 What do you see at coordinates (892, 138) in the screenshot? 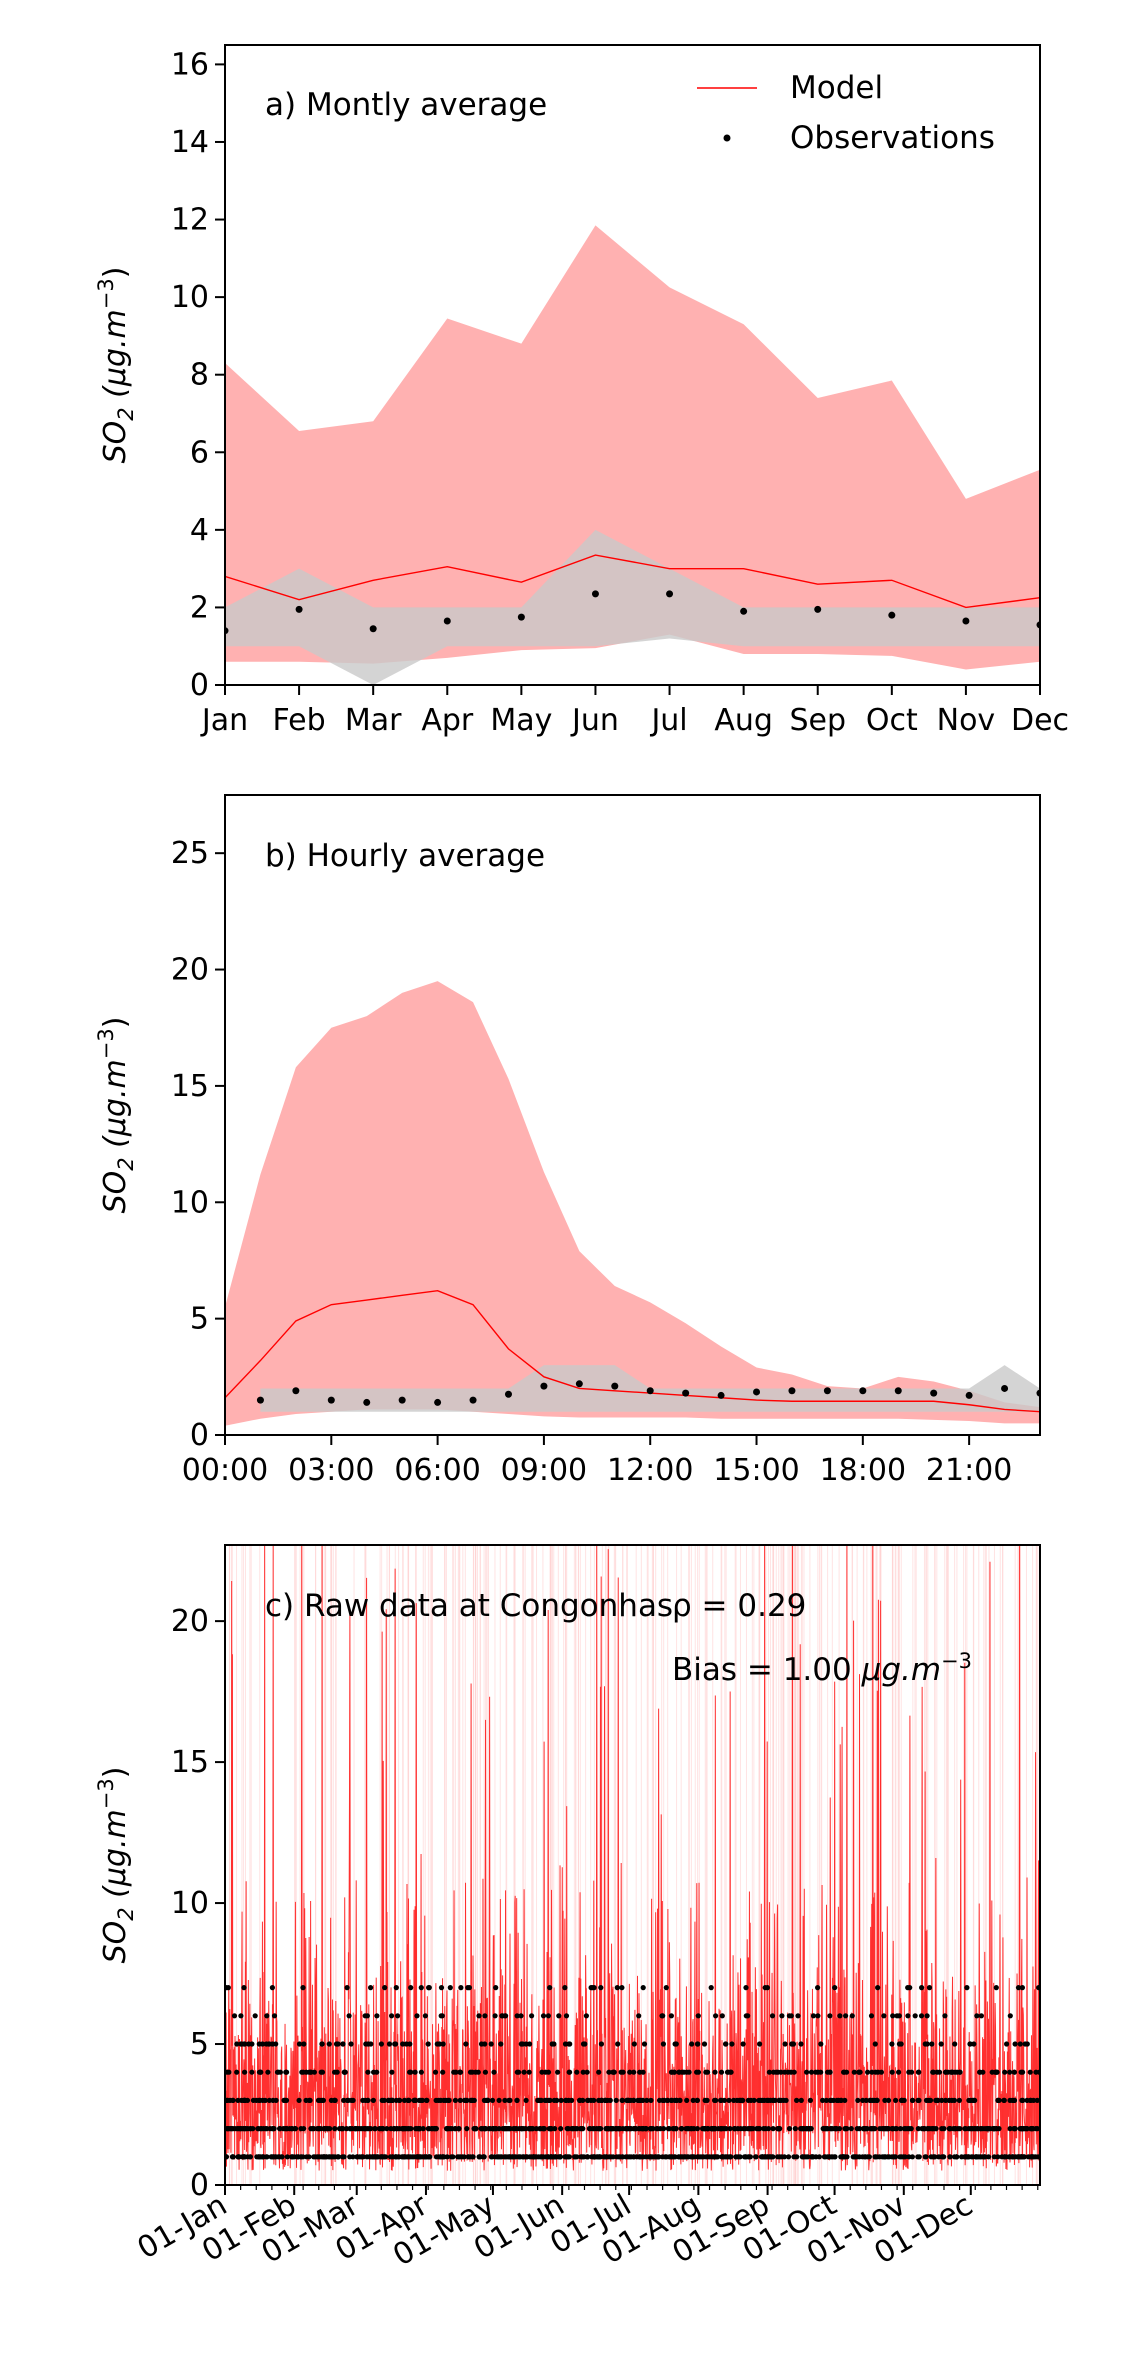
I see `legend-obs-label: Observations` at bounding box center [892, 138].